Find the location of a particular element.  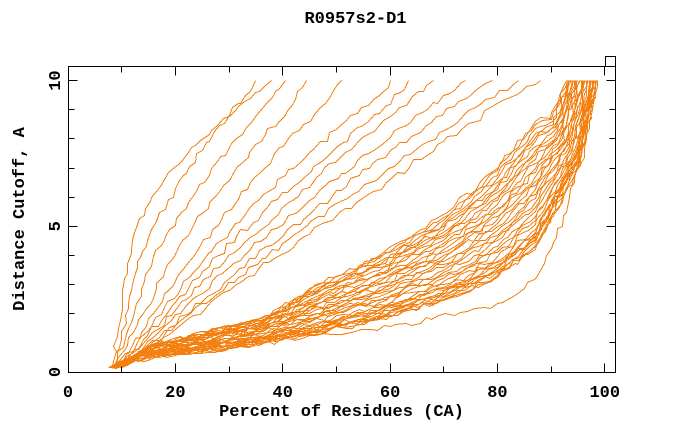

model-curve is located at coordinates (184, 223).